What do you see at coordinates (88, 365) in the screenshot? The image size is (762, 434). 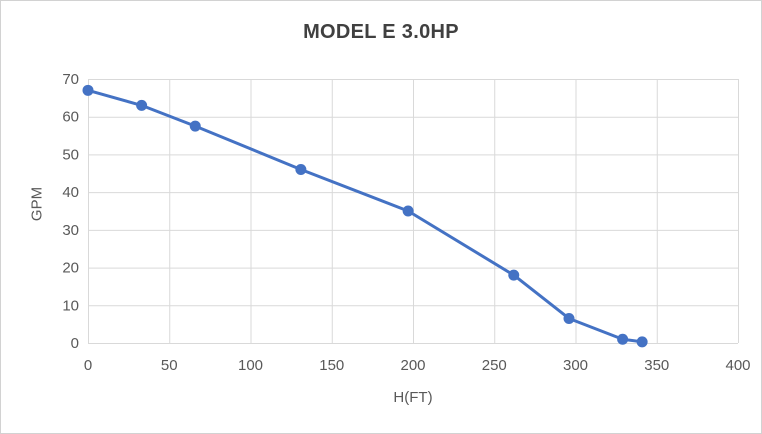 I see `x-tick-label: 0` at bounding box center [88, 365].